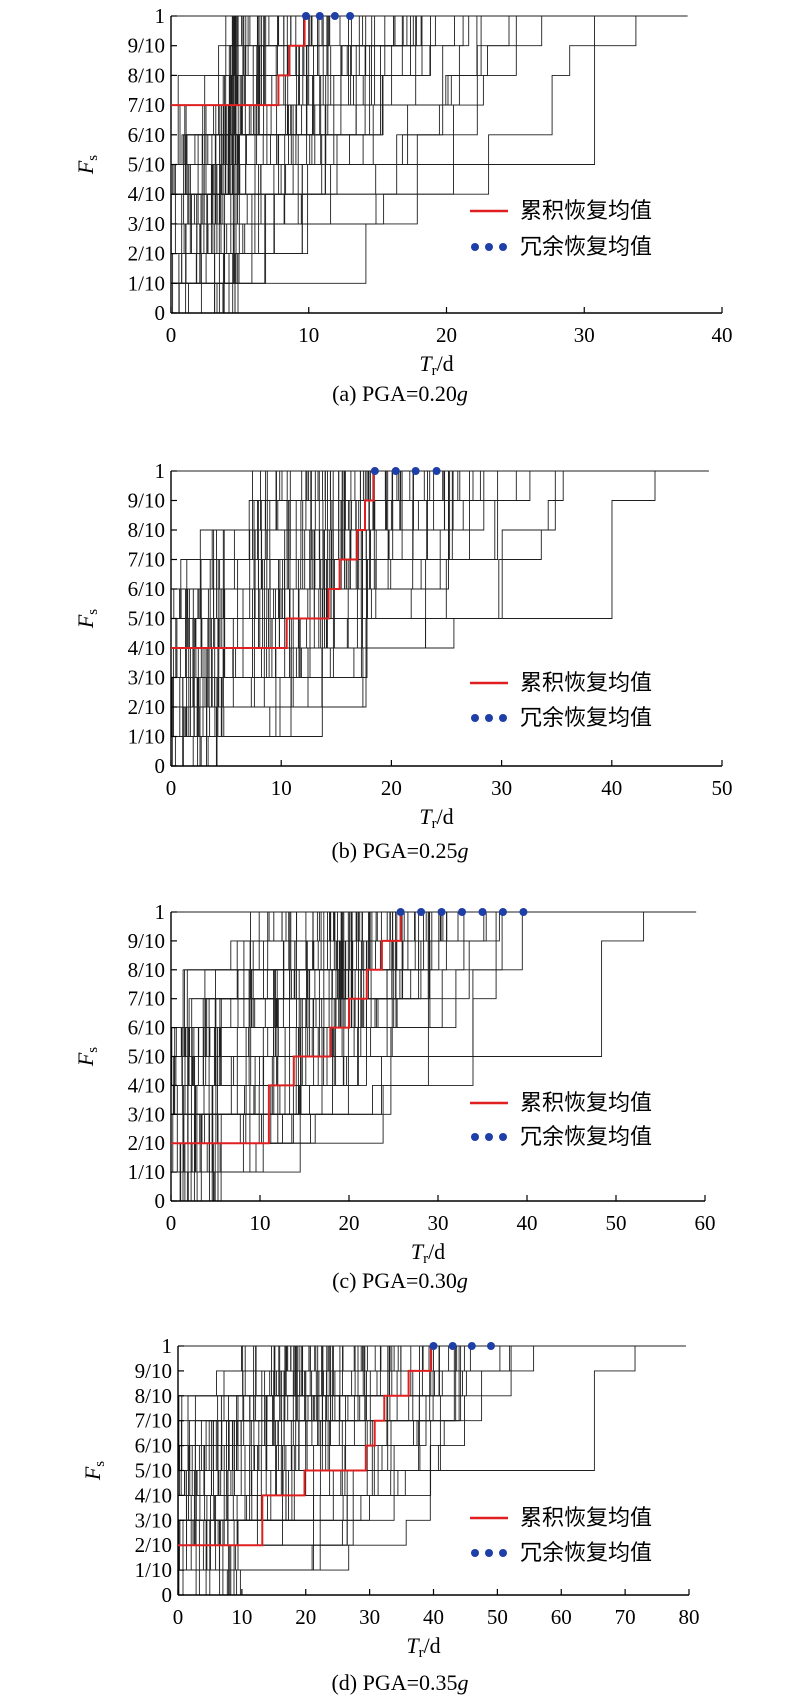  I want to click on cumulative-mean-line, so click(286, 1028).